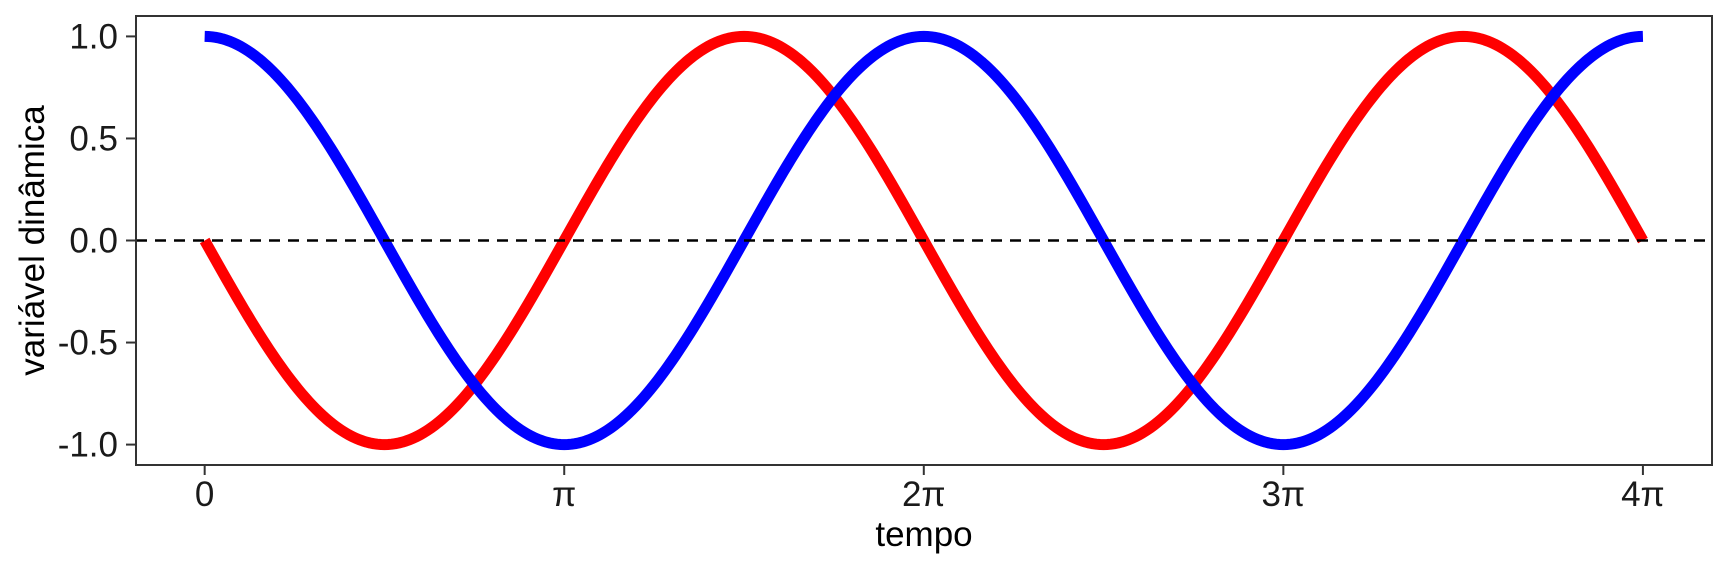  What do you see at coordinates (1643, 494) in the screenshot?
I see `x-tick-label: 4π` at bounding box center [1643, 494].